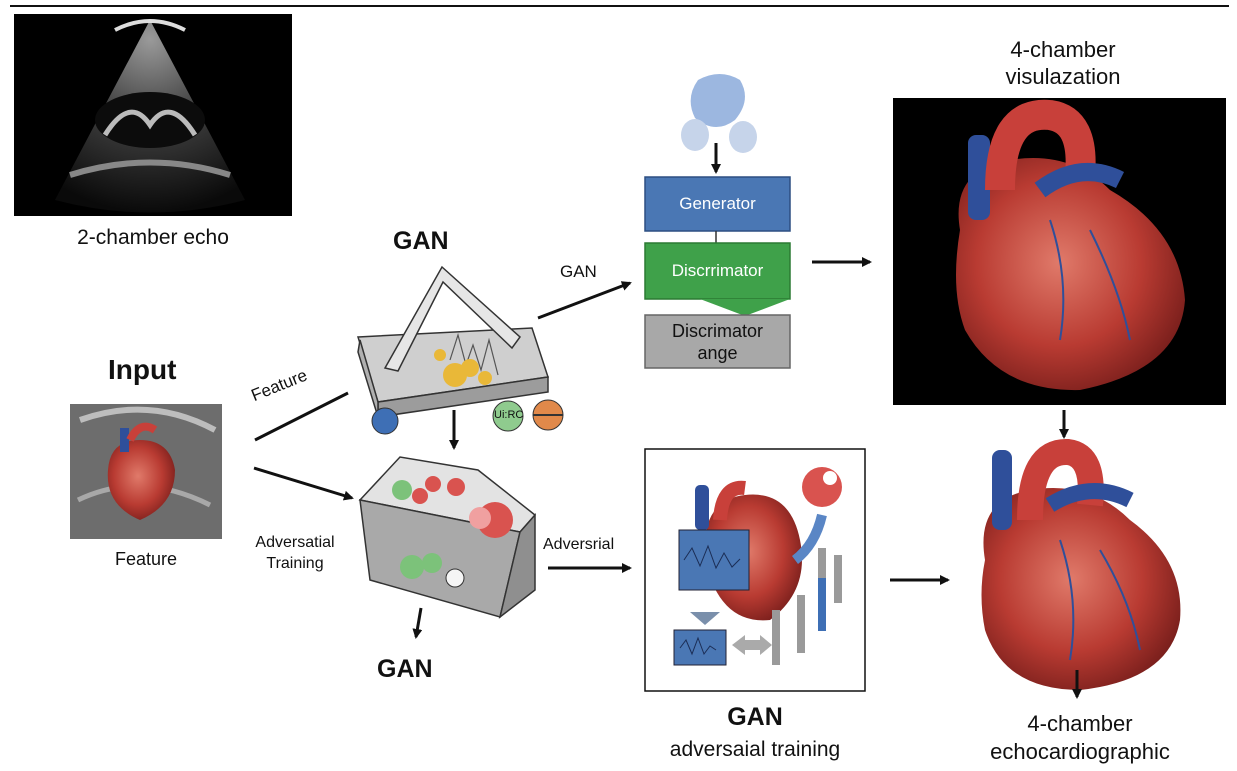 This screenshot has height=771, width=1237. Describe the element at coordinates (1059, 251) in the screenshot. I see `heart-visualization-image` at that location.